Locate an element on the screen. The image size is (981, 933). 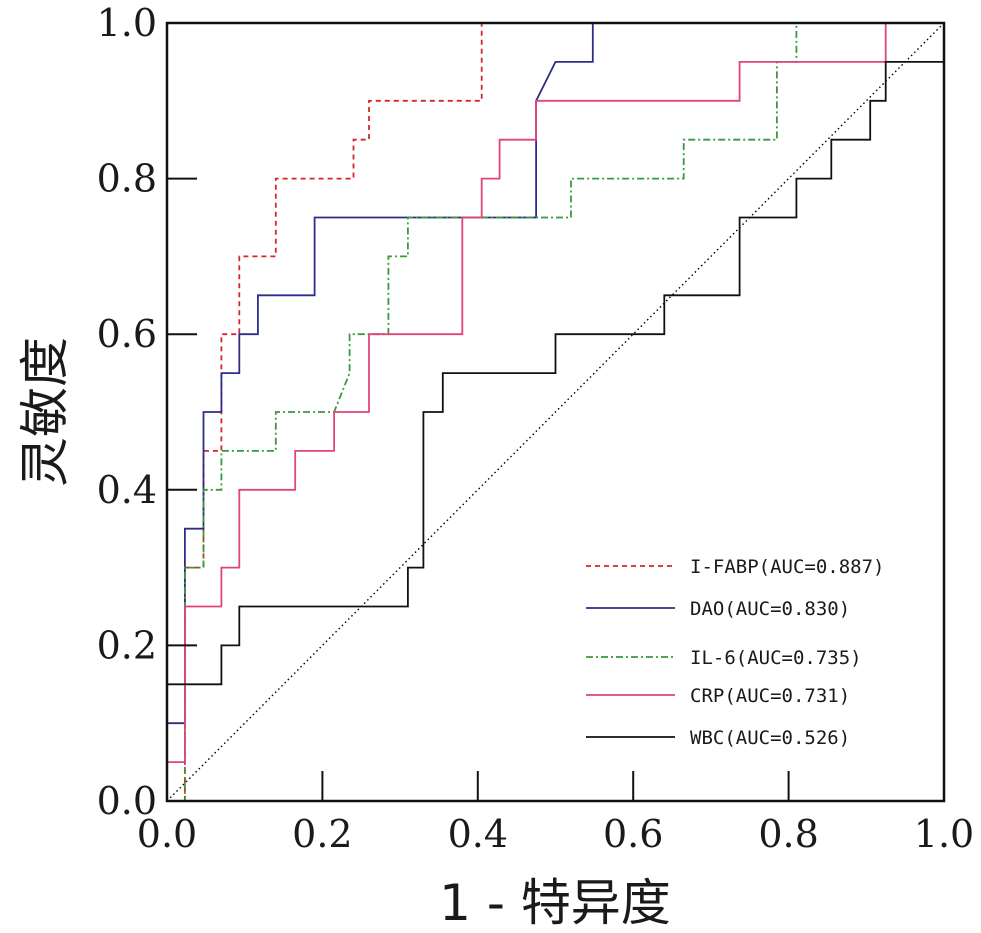
x-axis-title: 1 - 特异度 is located at coordinates (555, 903).